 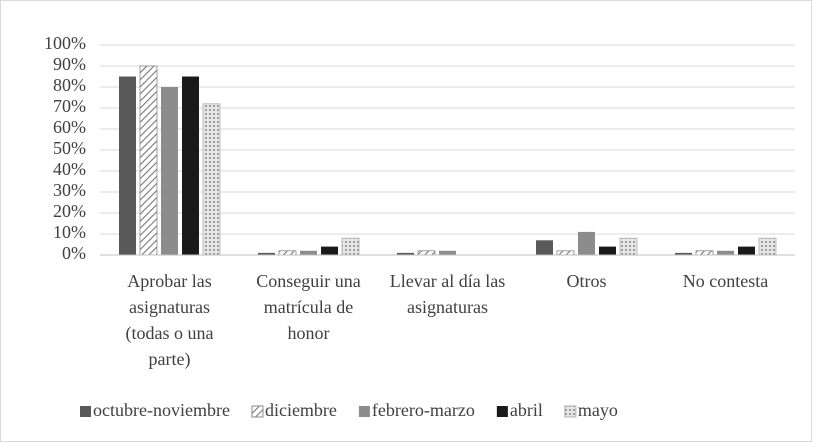 What do you see at coordinates (308, 307) in the screenshot?
I see `x-tick-label: Conseguir una matrícula de honor` at bounding box center [308, 307].